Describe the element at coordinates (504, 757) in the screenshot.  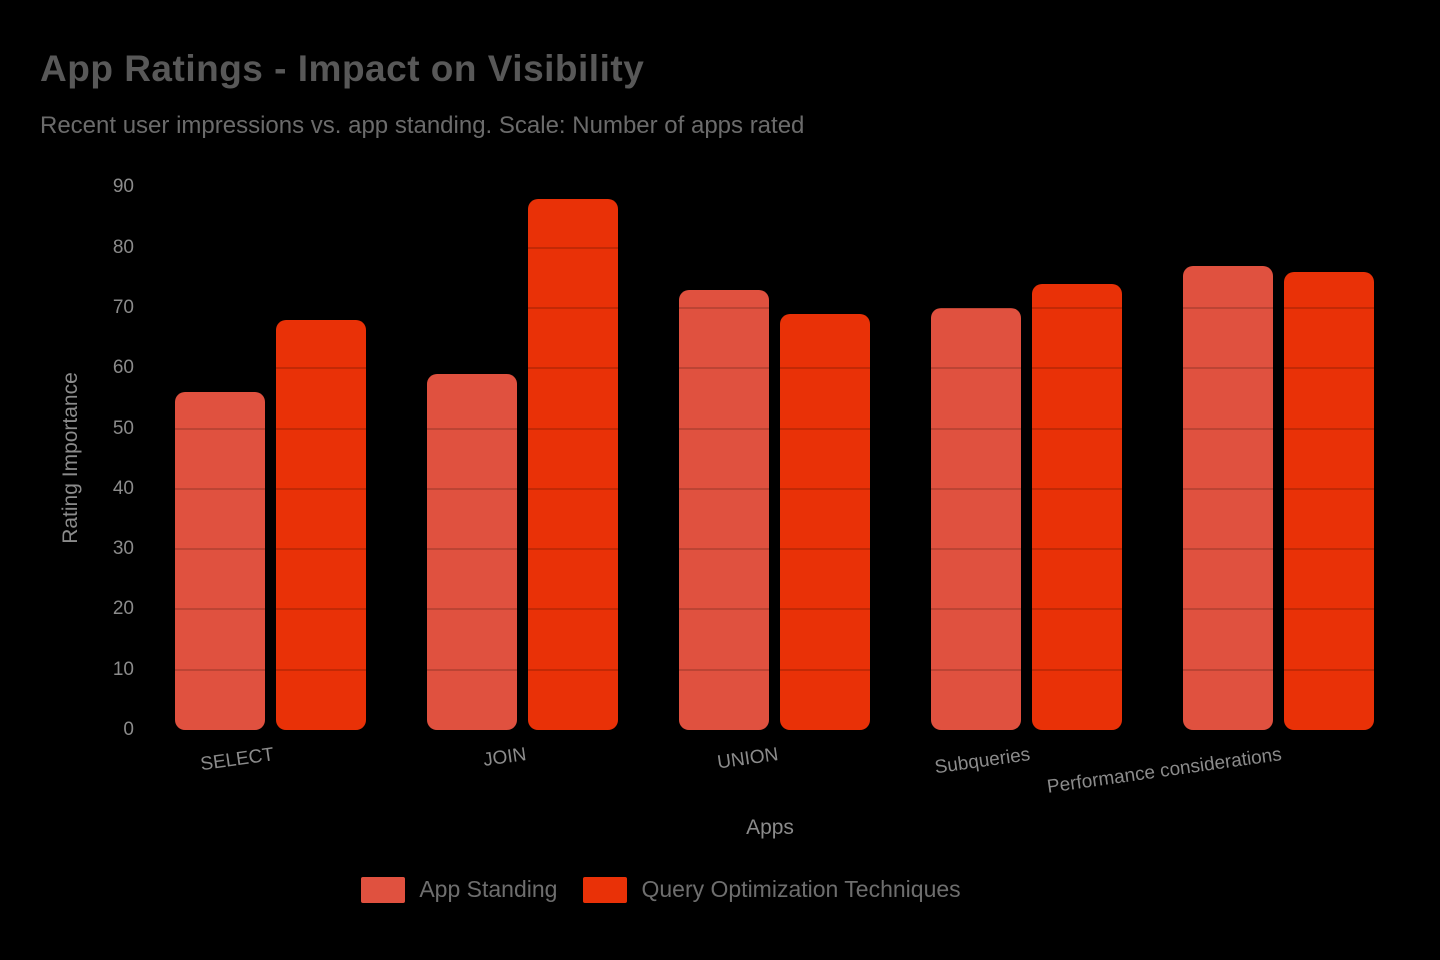
I see `x-tick-label-join: JOIN` at that location.